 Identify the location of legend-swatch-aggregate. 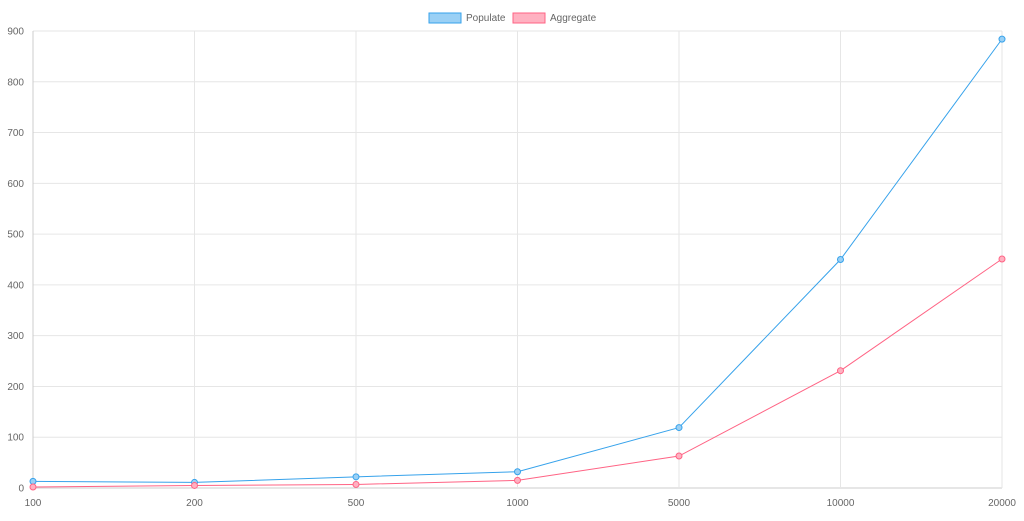
(529, 18).